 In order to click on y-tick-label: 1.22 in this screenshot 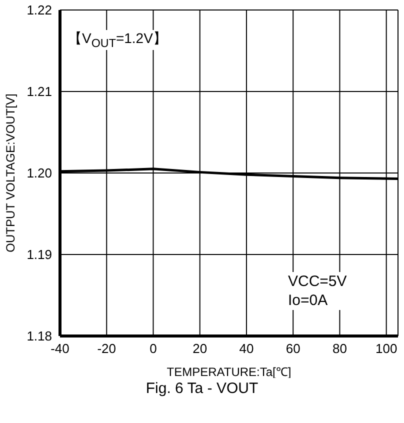, I will do `click(39, 10)`.